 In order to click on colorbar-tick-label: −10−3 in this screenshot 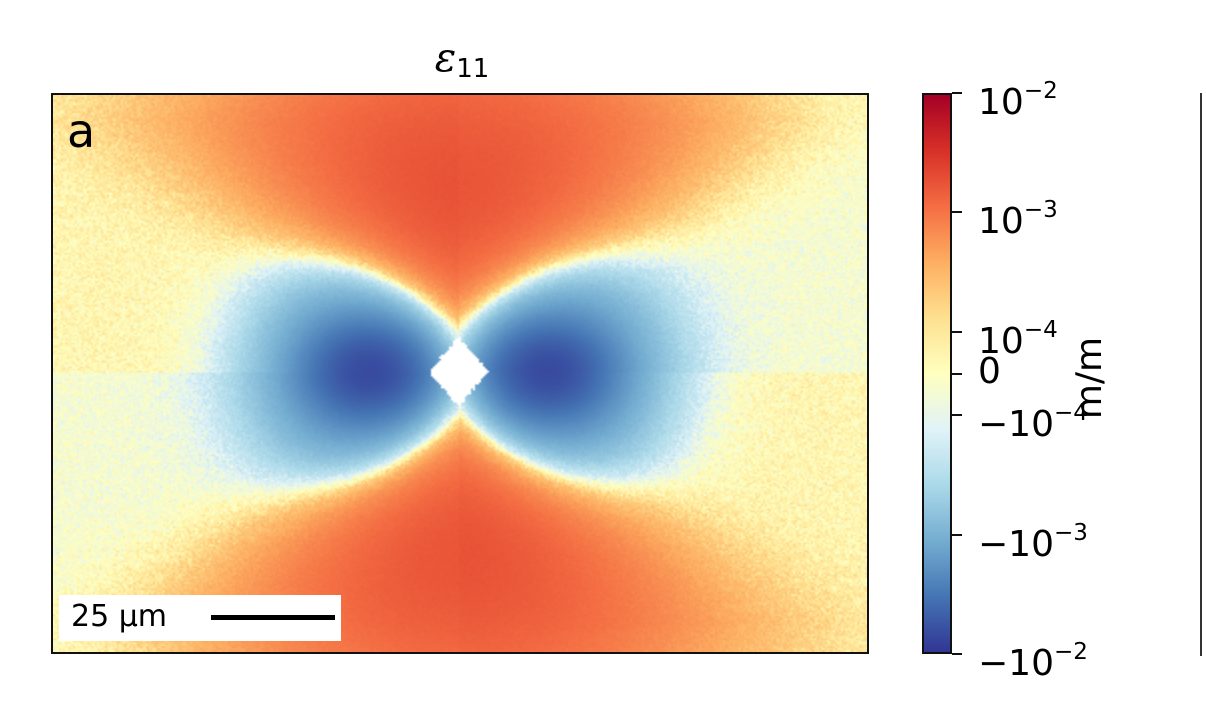, I will do `click(1033, 539)`.